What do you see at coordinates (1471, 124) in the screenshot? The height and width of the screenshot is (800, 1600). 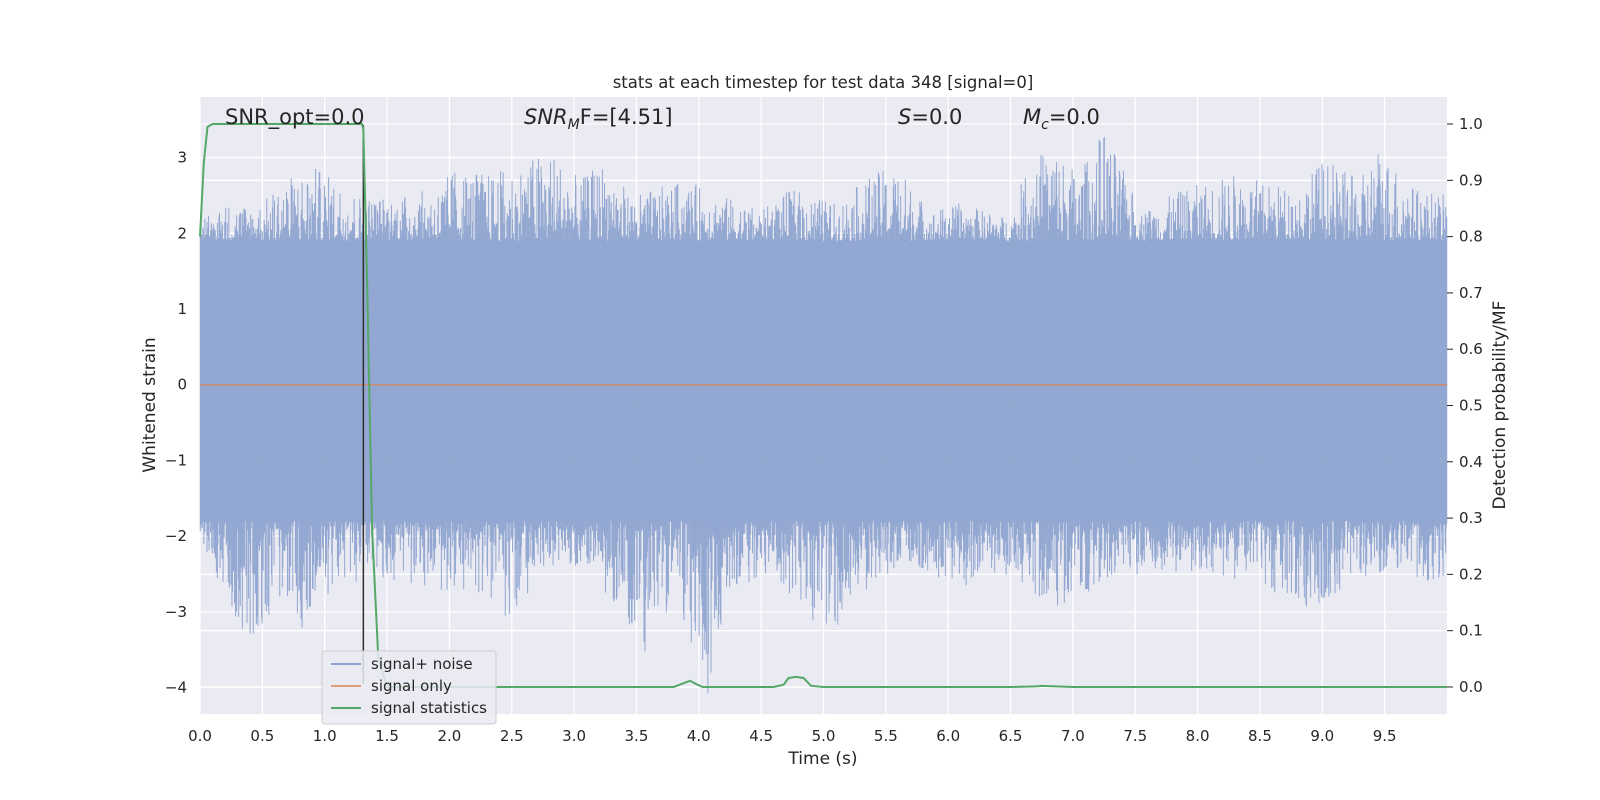 I see `y2-tick-label: 1.0` at bounding box center [1471, 124].